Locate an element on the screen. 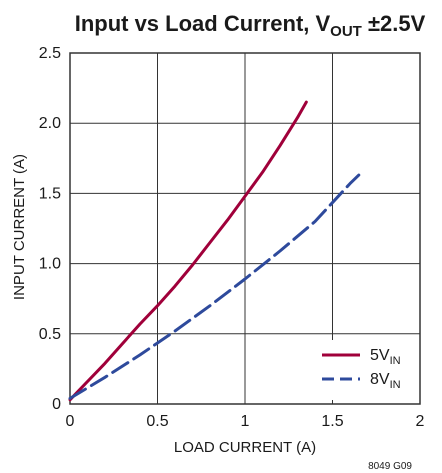 Image resolution: width=442 pixels, height=473 pixels. legend-label-1: 5VIN is located at coordinates (385, 357).